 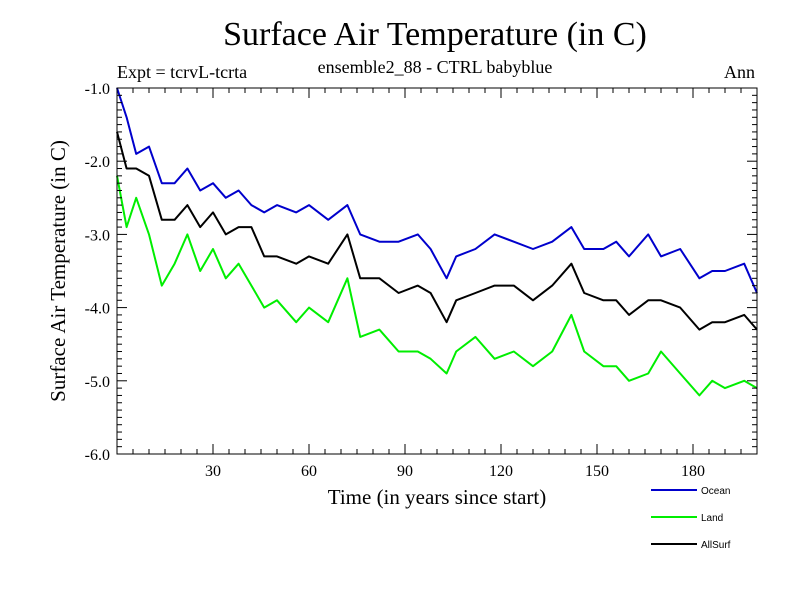 What do you see at coordinates (405, 471) in the screenshot?
I see `x-tick-label: 90` at bounding box center [405, 471].